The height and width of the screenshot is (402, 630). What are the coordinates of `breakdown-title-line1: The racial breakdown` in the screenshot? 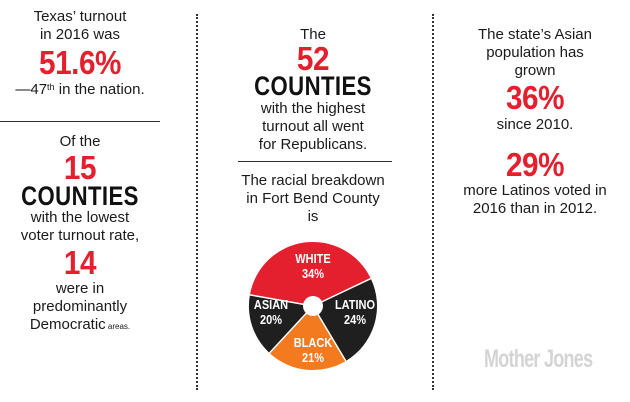 It's located at (313, 180).